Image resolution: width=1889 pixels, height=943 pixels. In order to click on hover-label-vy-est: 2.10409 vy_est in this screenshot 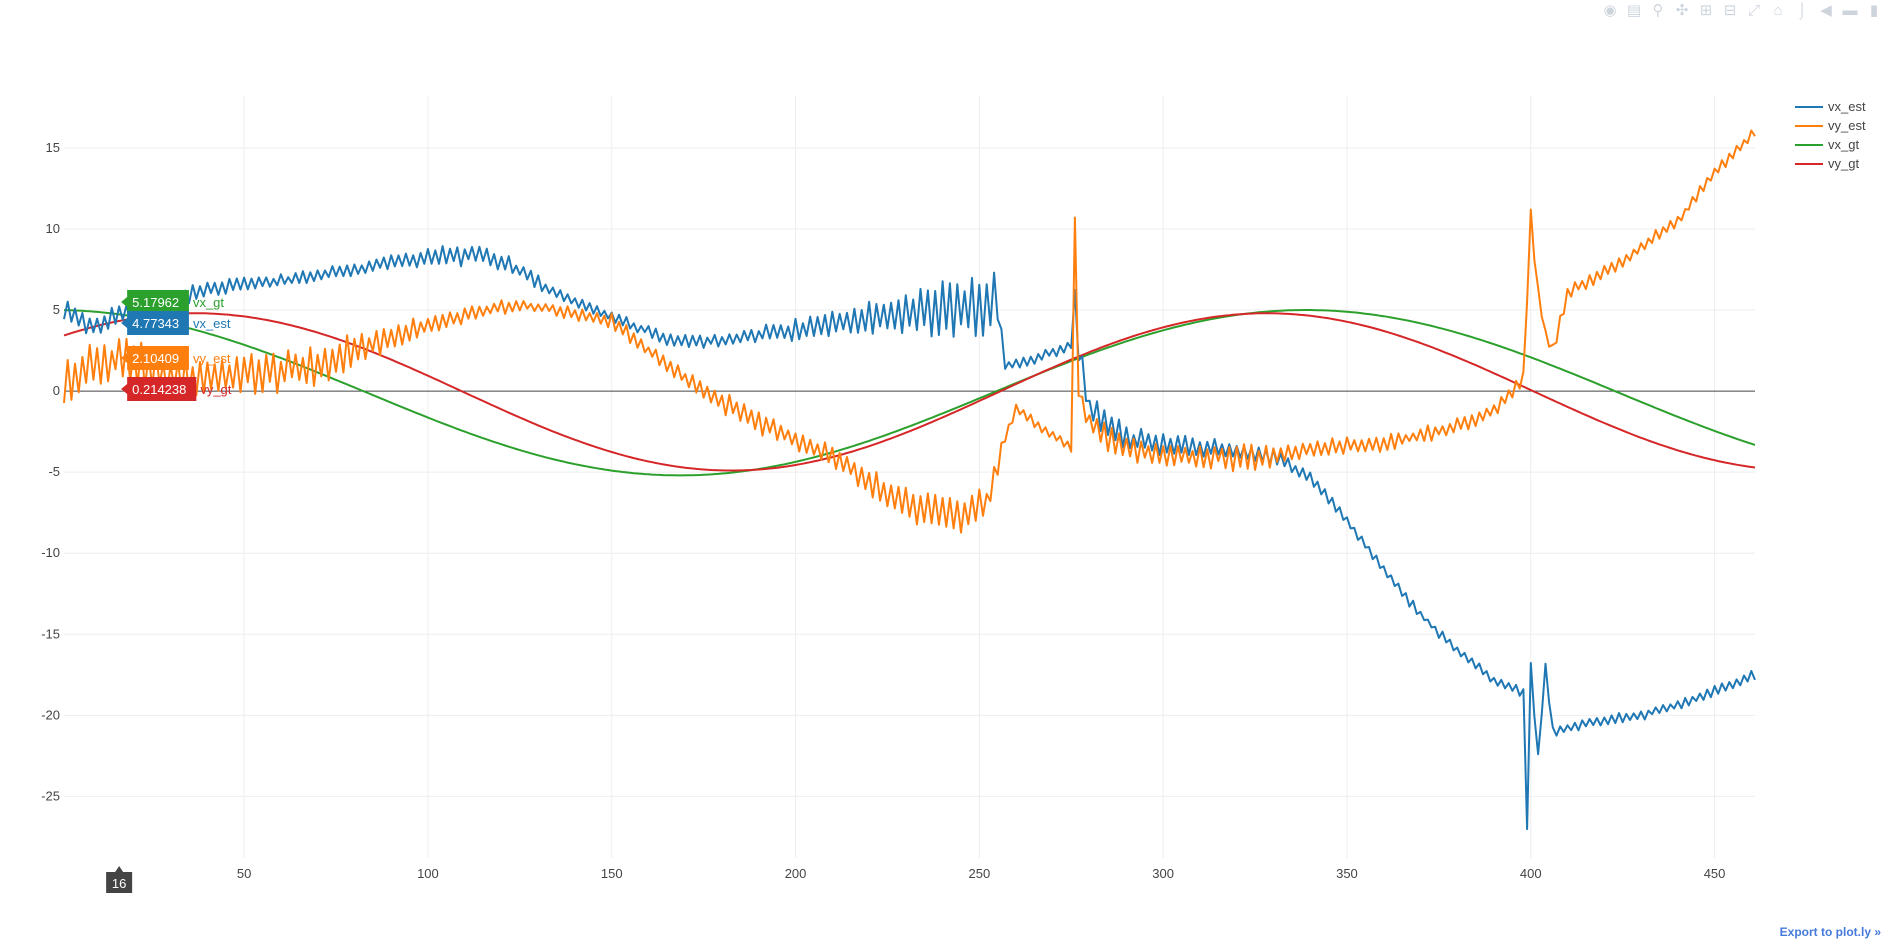, I will do `click(176, 358)`.